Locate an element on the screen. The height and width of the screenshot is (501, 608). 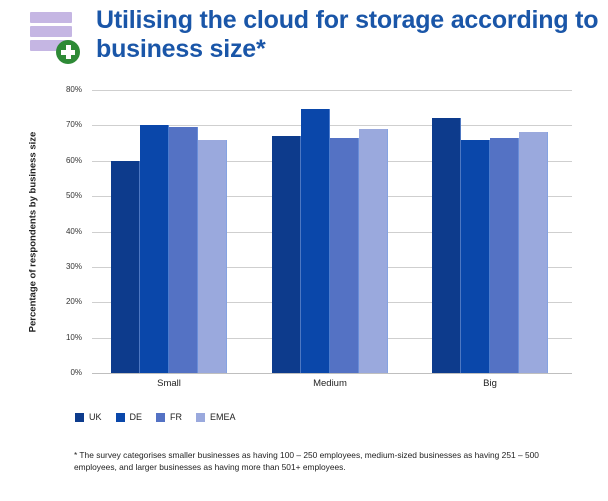
bar-emea-small is located at coordinates (212, 256).